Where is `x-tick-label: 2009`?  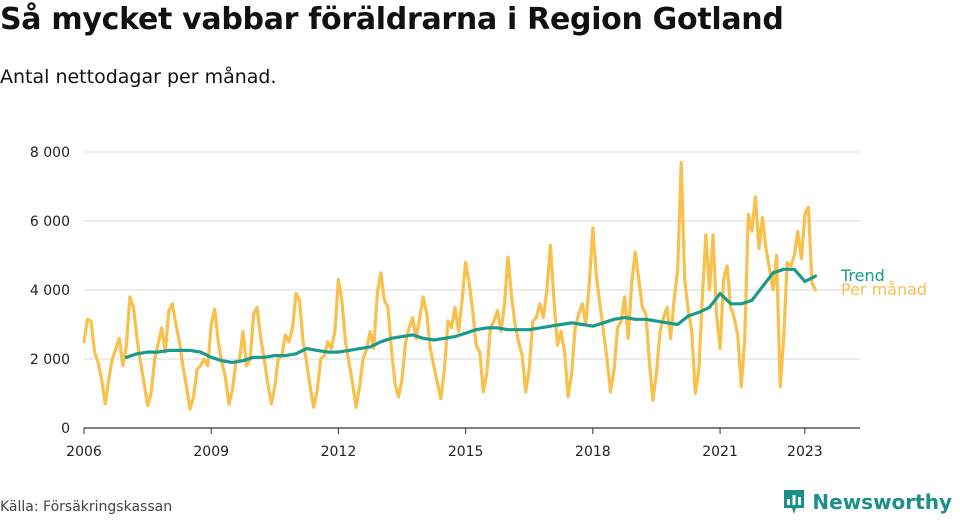 x-tick-label: 2009 is located at coordinates (211, 452).